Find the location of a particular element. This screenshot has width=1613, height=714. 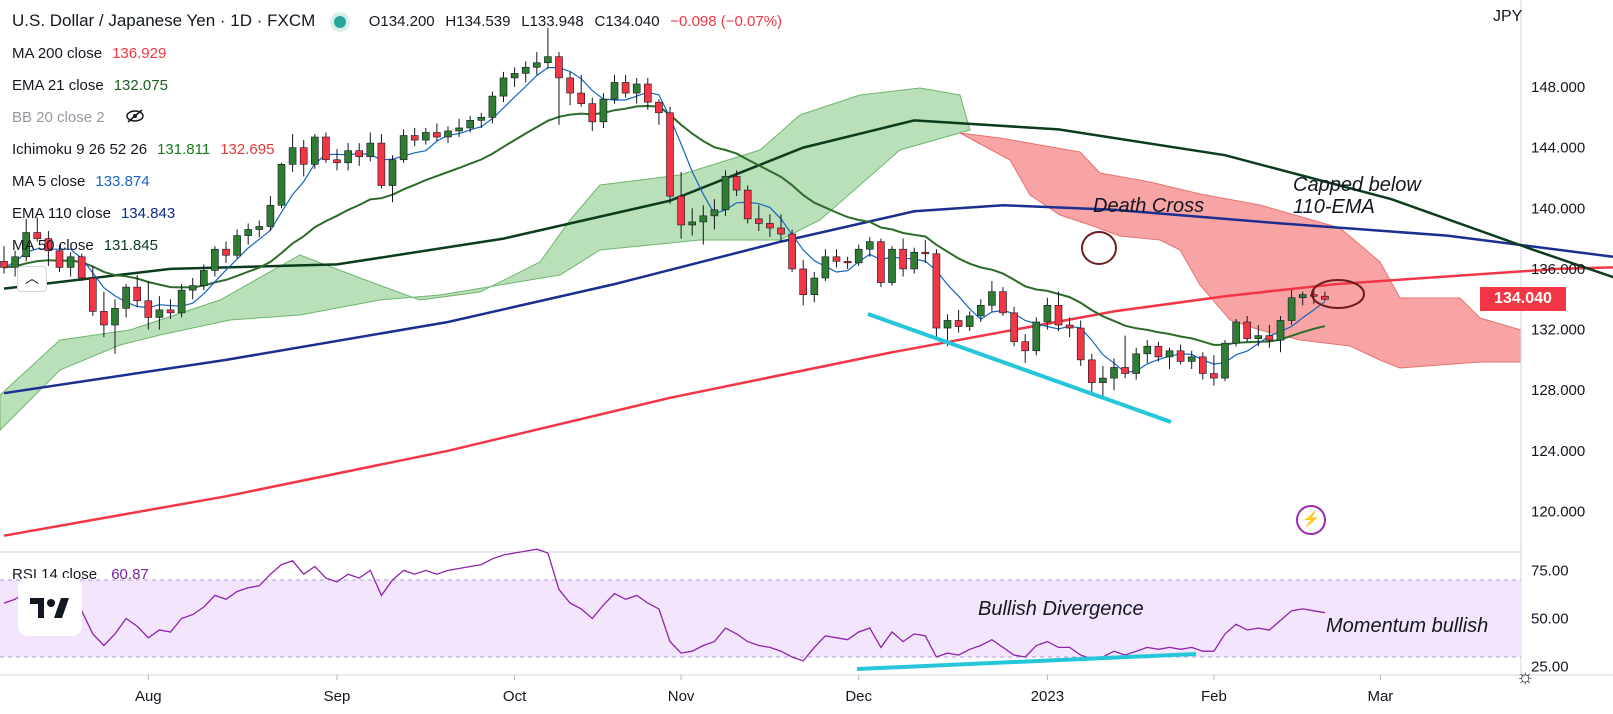

currency-label: JPY is located at coordinates (1508, 16).